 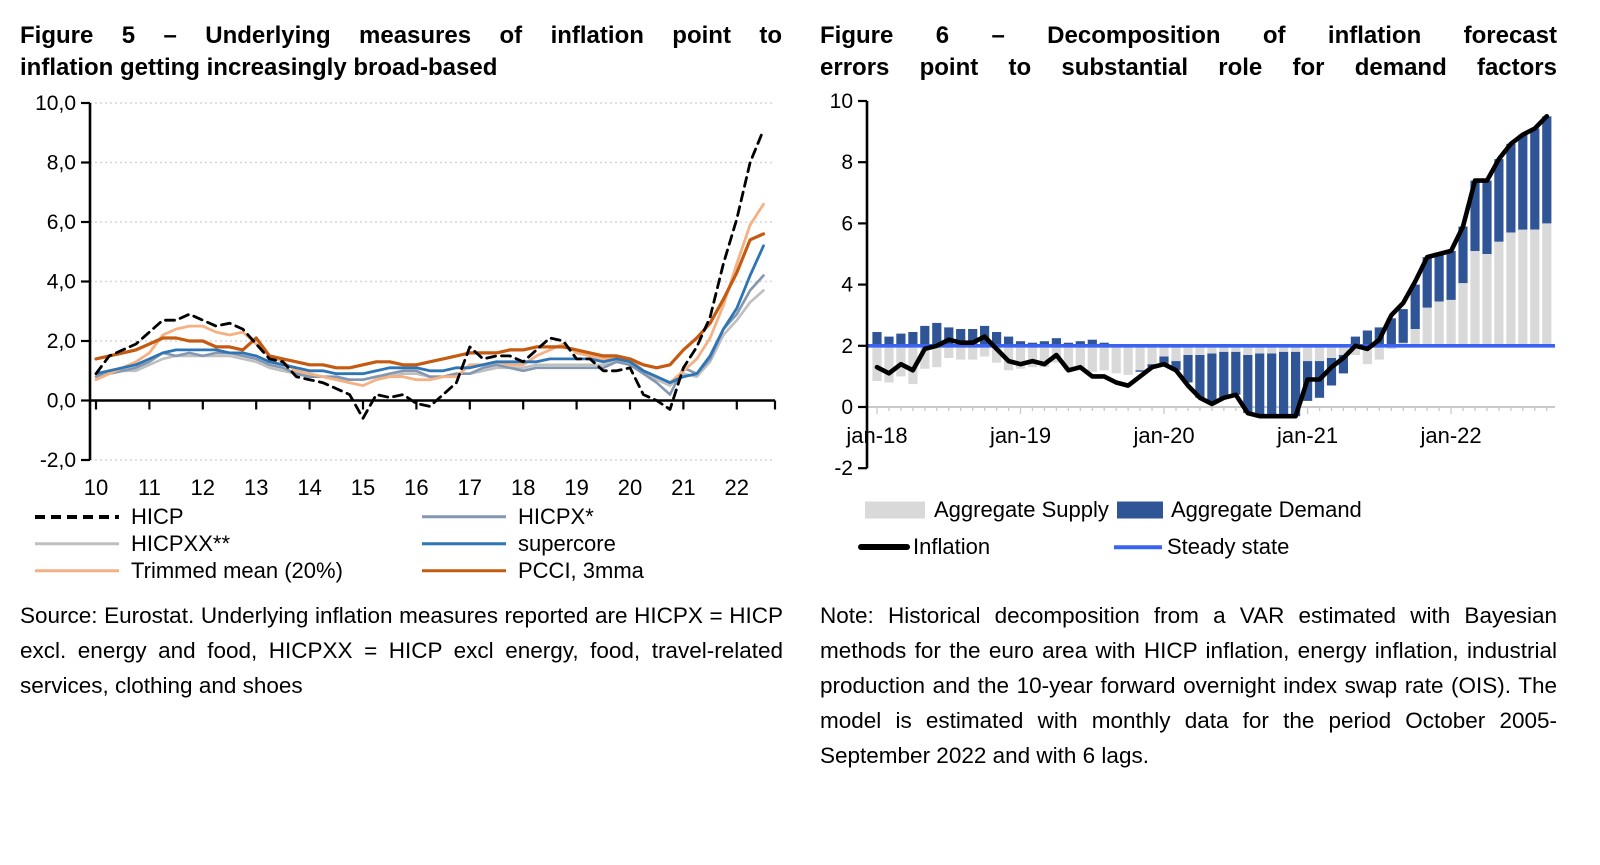 What do you see at coordinates (61, 222) in the screenshot?
I see `y-tick-label: 6,0` at bounding box center [61, 222].